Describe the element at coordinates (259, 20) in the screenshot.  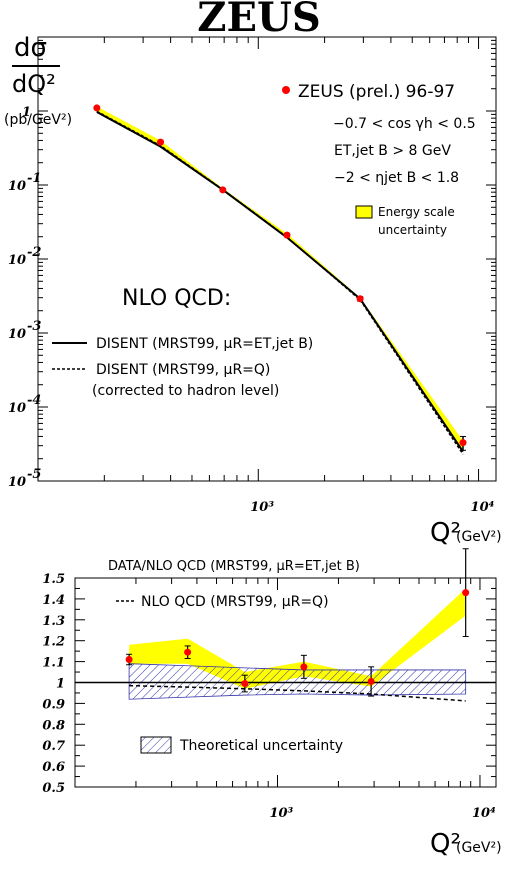
I see `figure-title: ZEUS` at that location.